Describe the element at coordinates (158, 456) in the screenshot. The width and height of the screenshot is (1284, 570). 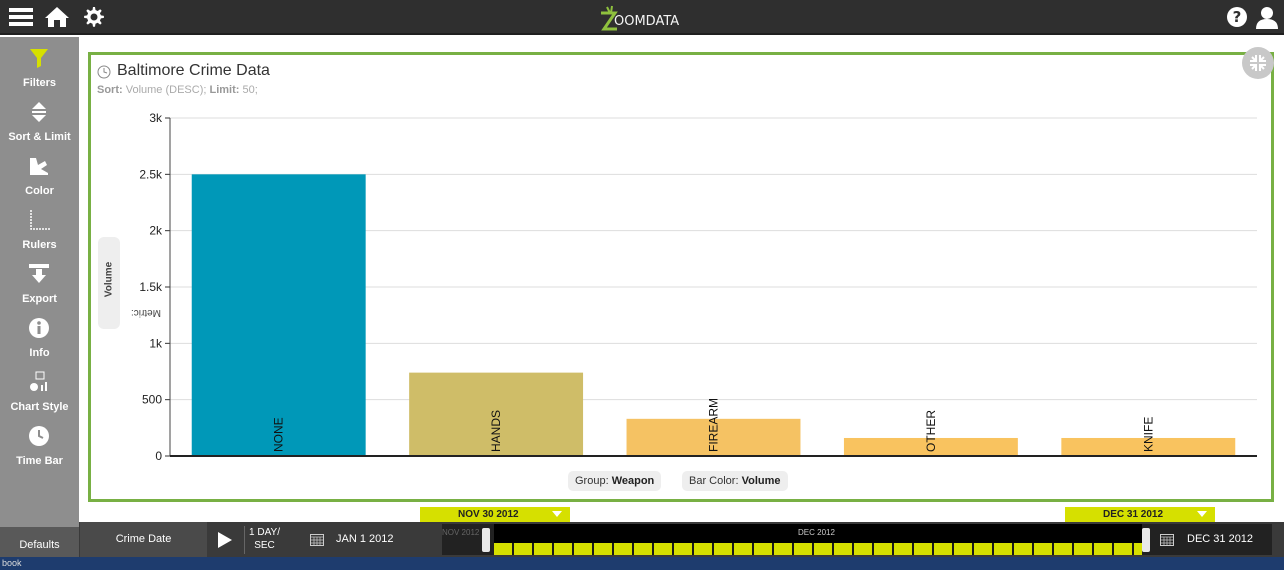
I see `y-tick-label: 0` at that location.